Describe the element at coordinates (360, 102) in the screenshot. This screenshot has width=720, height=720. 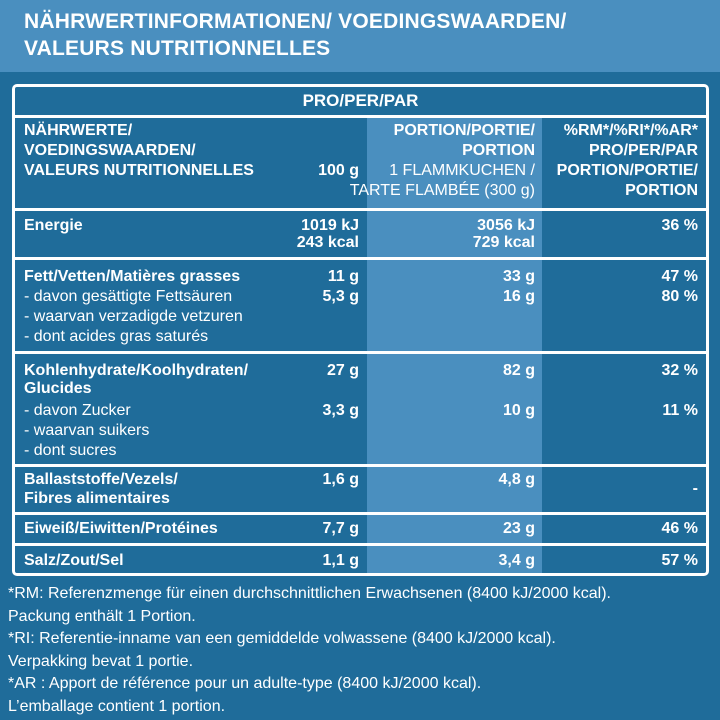
I see `per-header: PRO/PER/PAR` at that location.